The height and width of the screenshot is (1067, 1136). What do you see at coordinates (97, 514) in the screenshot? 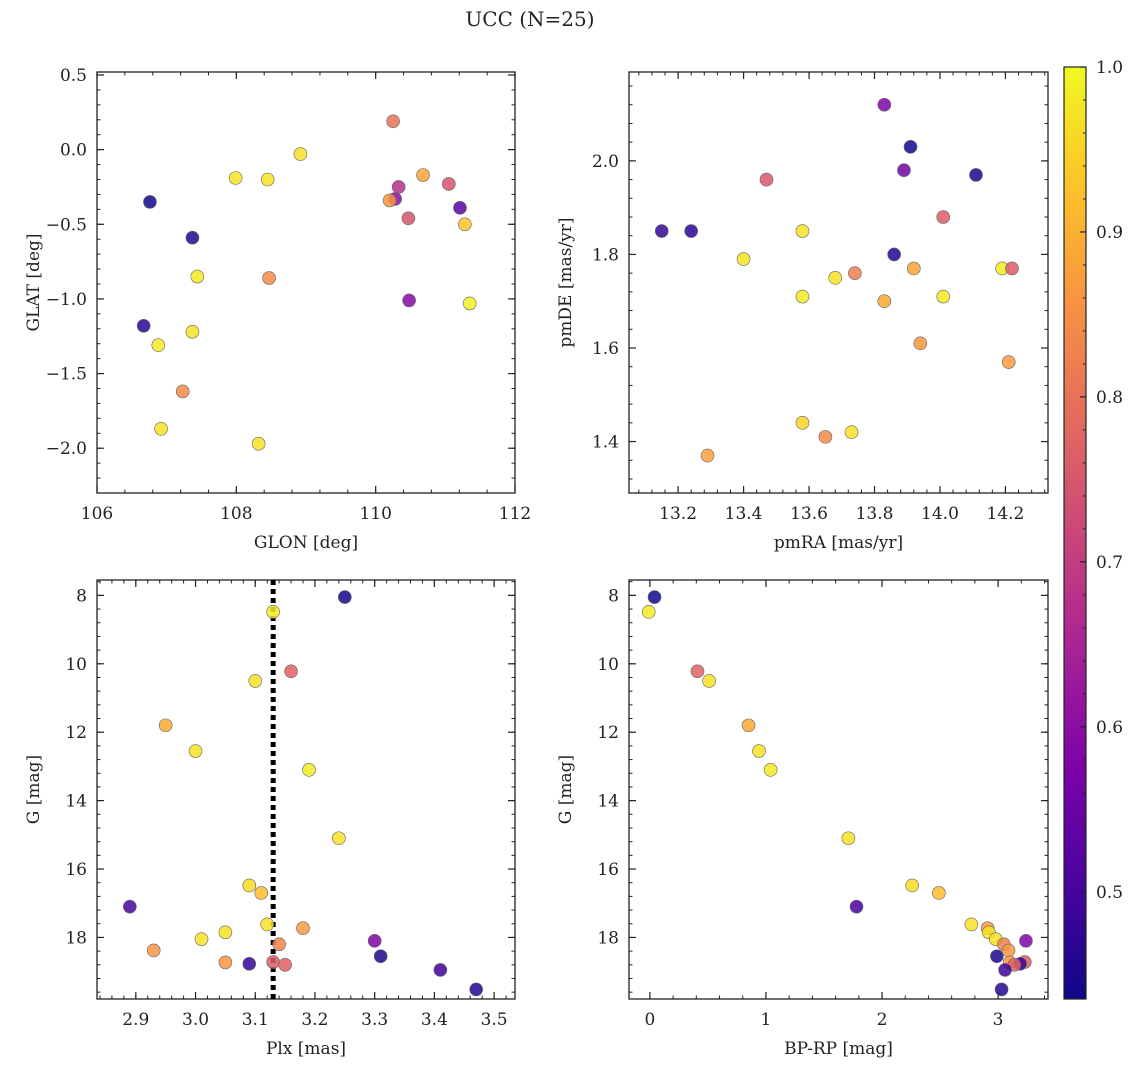
I see `x-tick-label: 106` at bounding box center [97, 514].